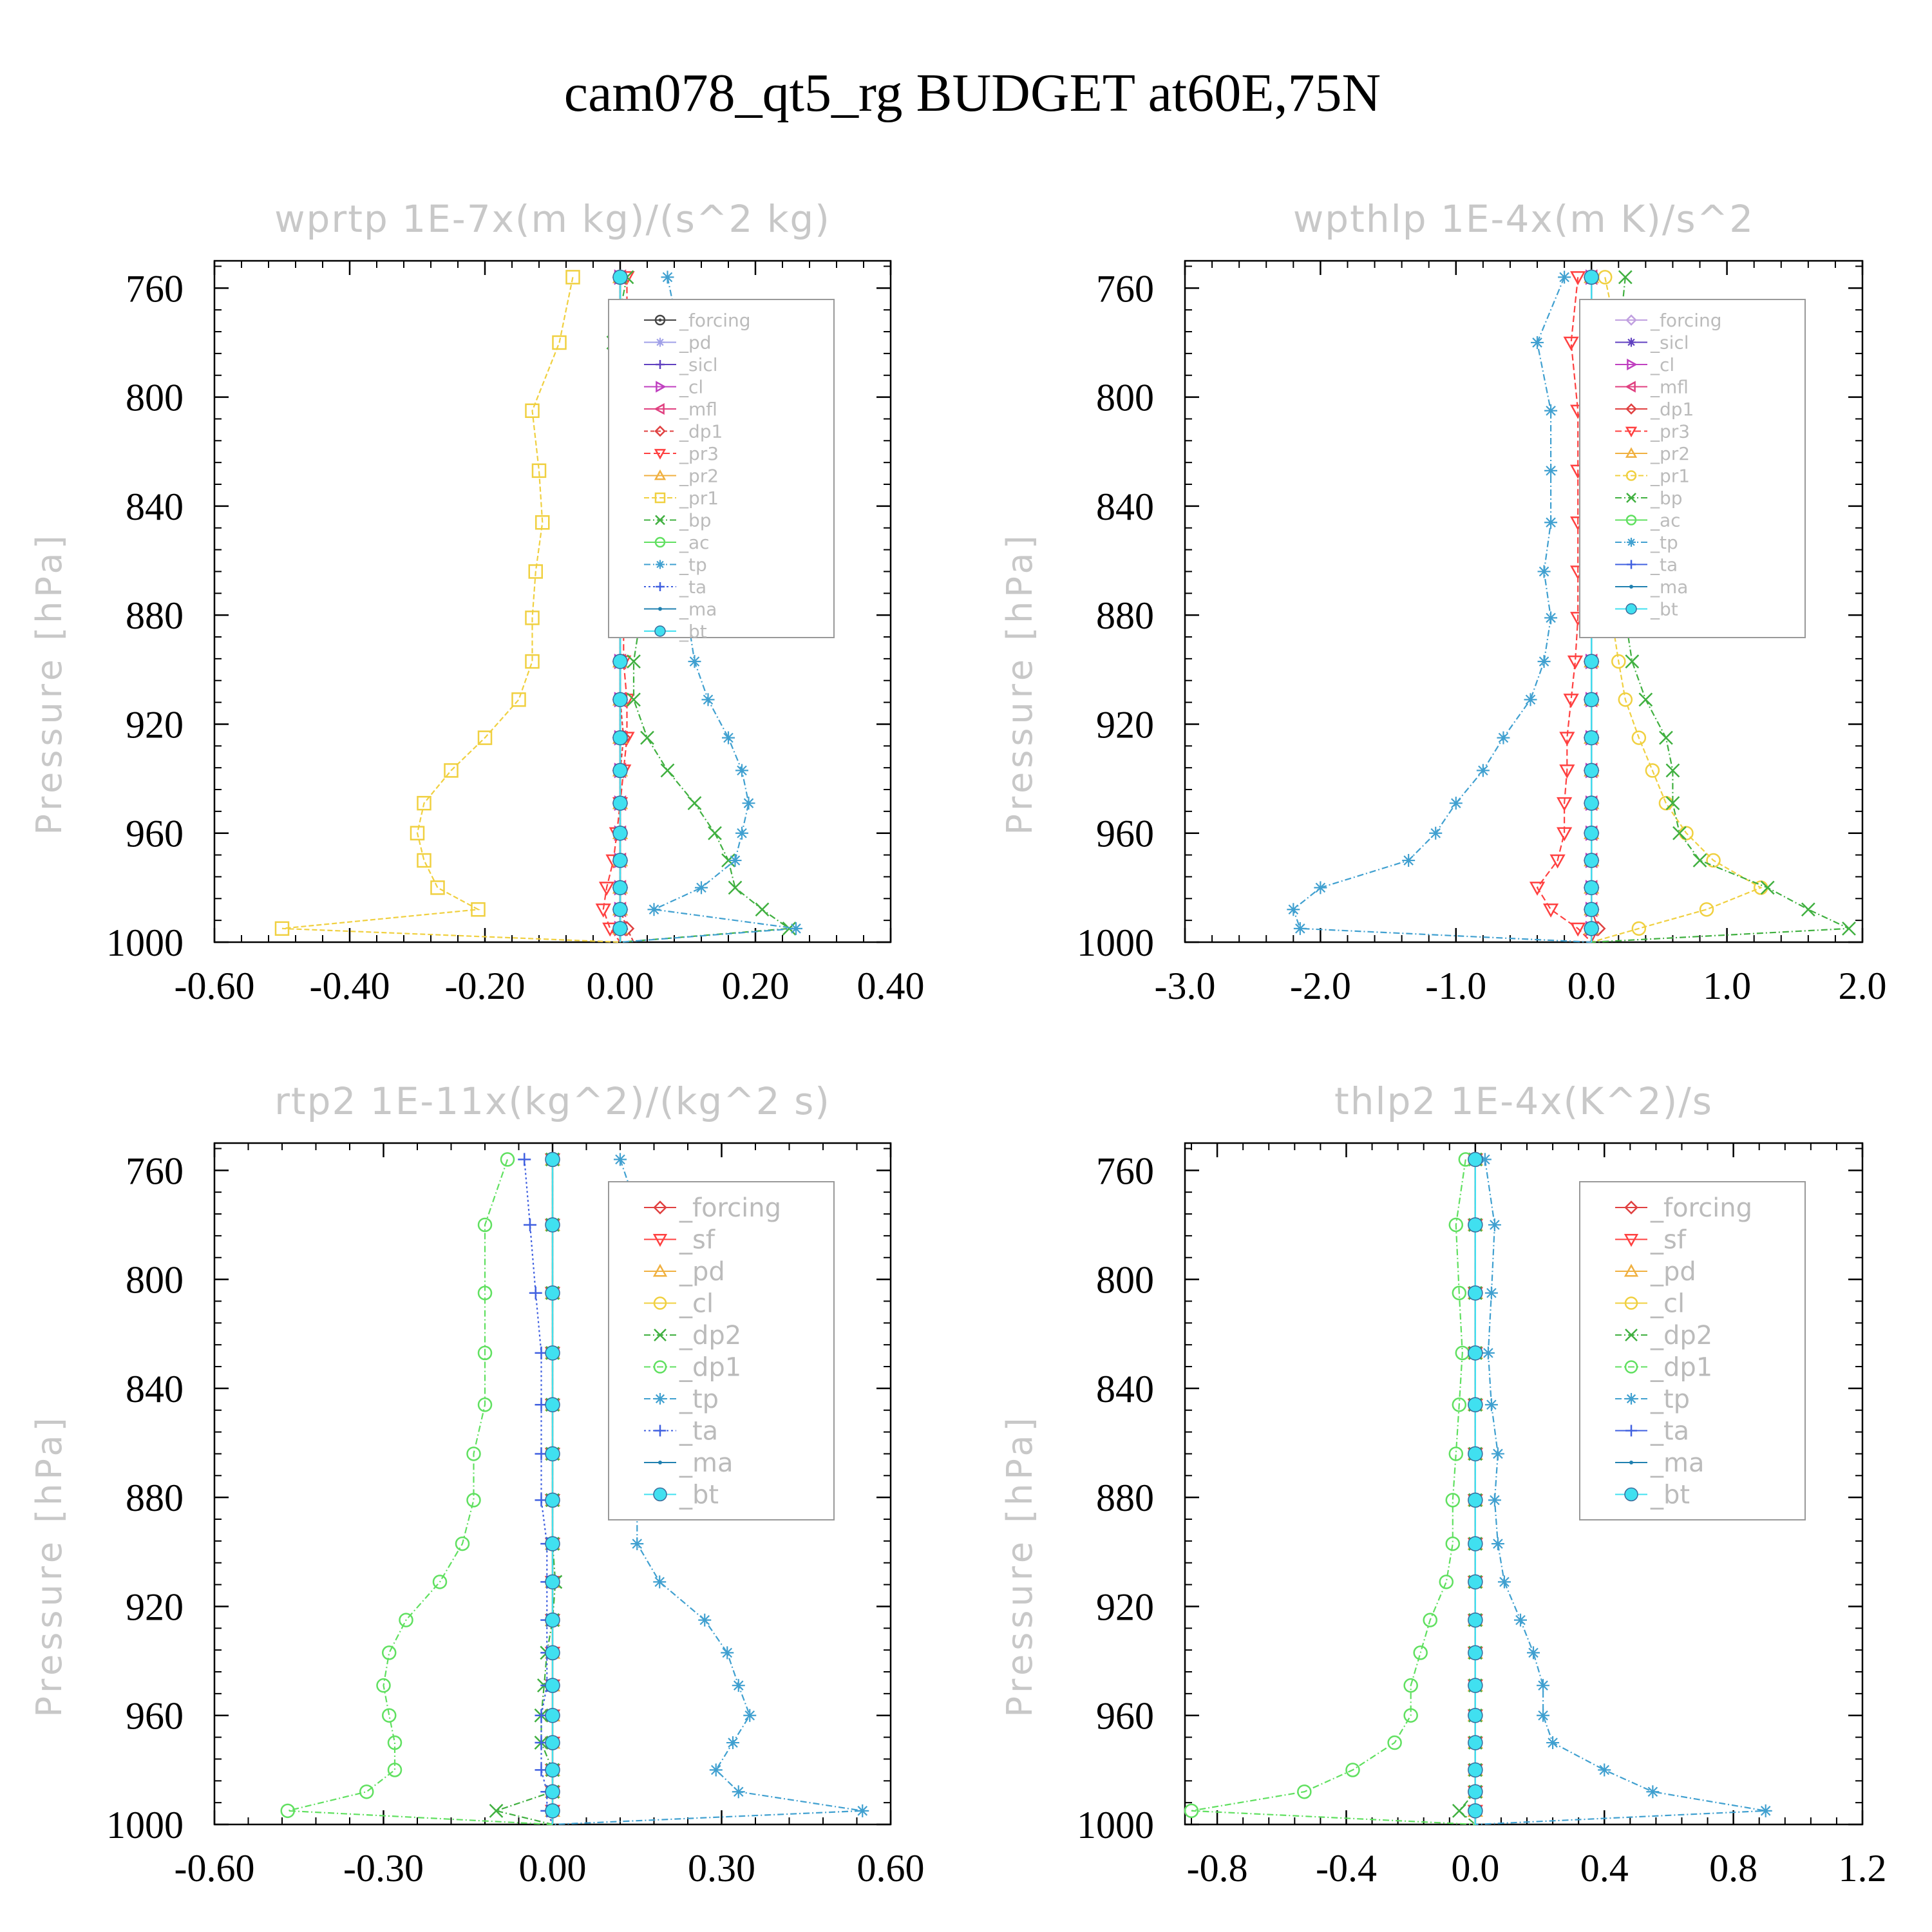 The width and height of the screenshot is (1932, 1932). Describe the element at coordinates (721, 1868) in the screenshot. I see `x-tick-label: 0.30` at that location.